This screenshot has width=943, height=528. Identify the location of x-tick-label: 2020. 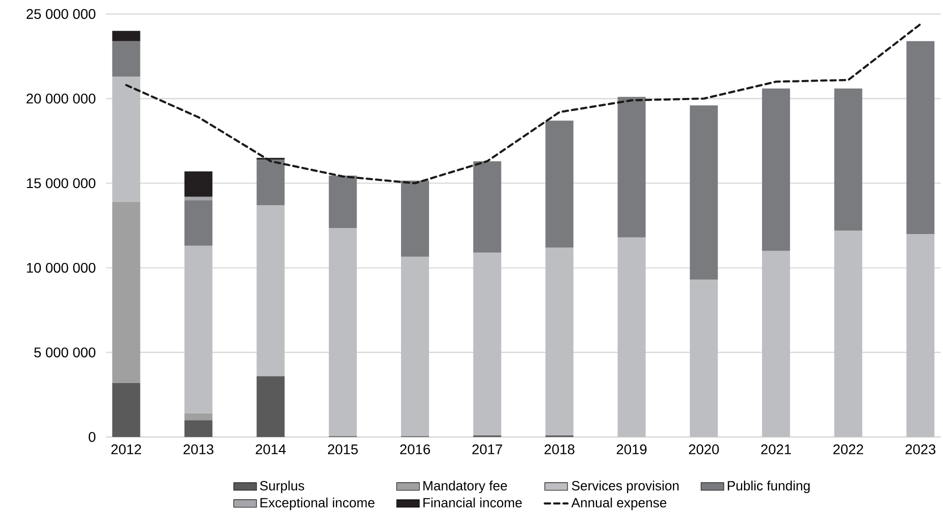
(703, 449).